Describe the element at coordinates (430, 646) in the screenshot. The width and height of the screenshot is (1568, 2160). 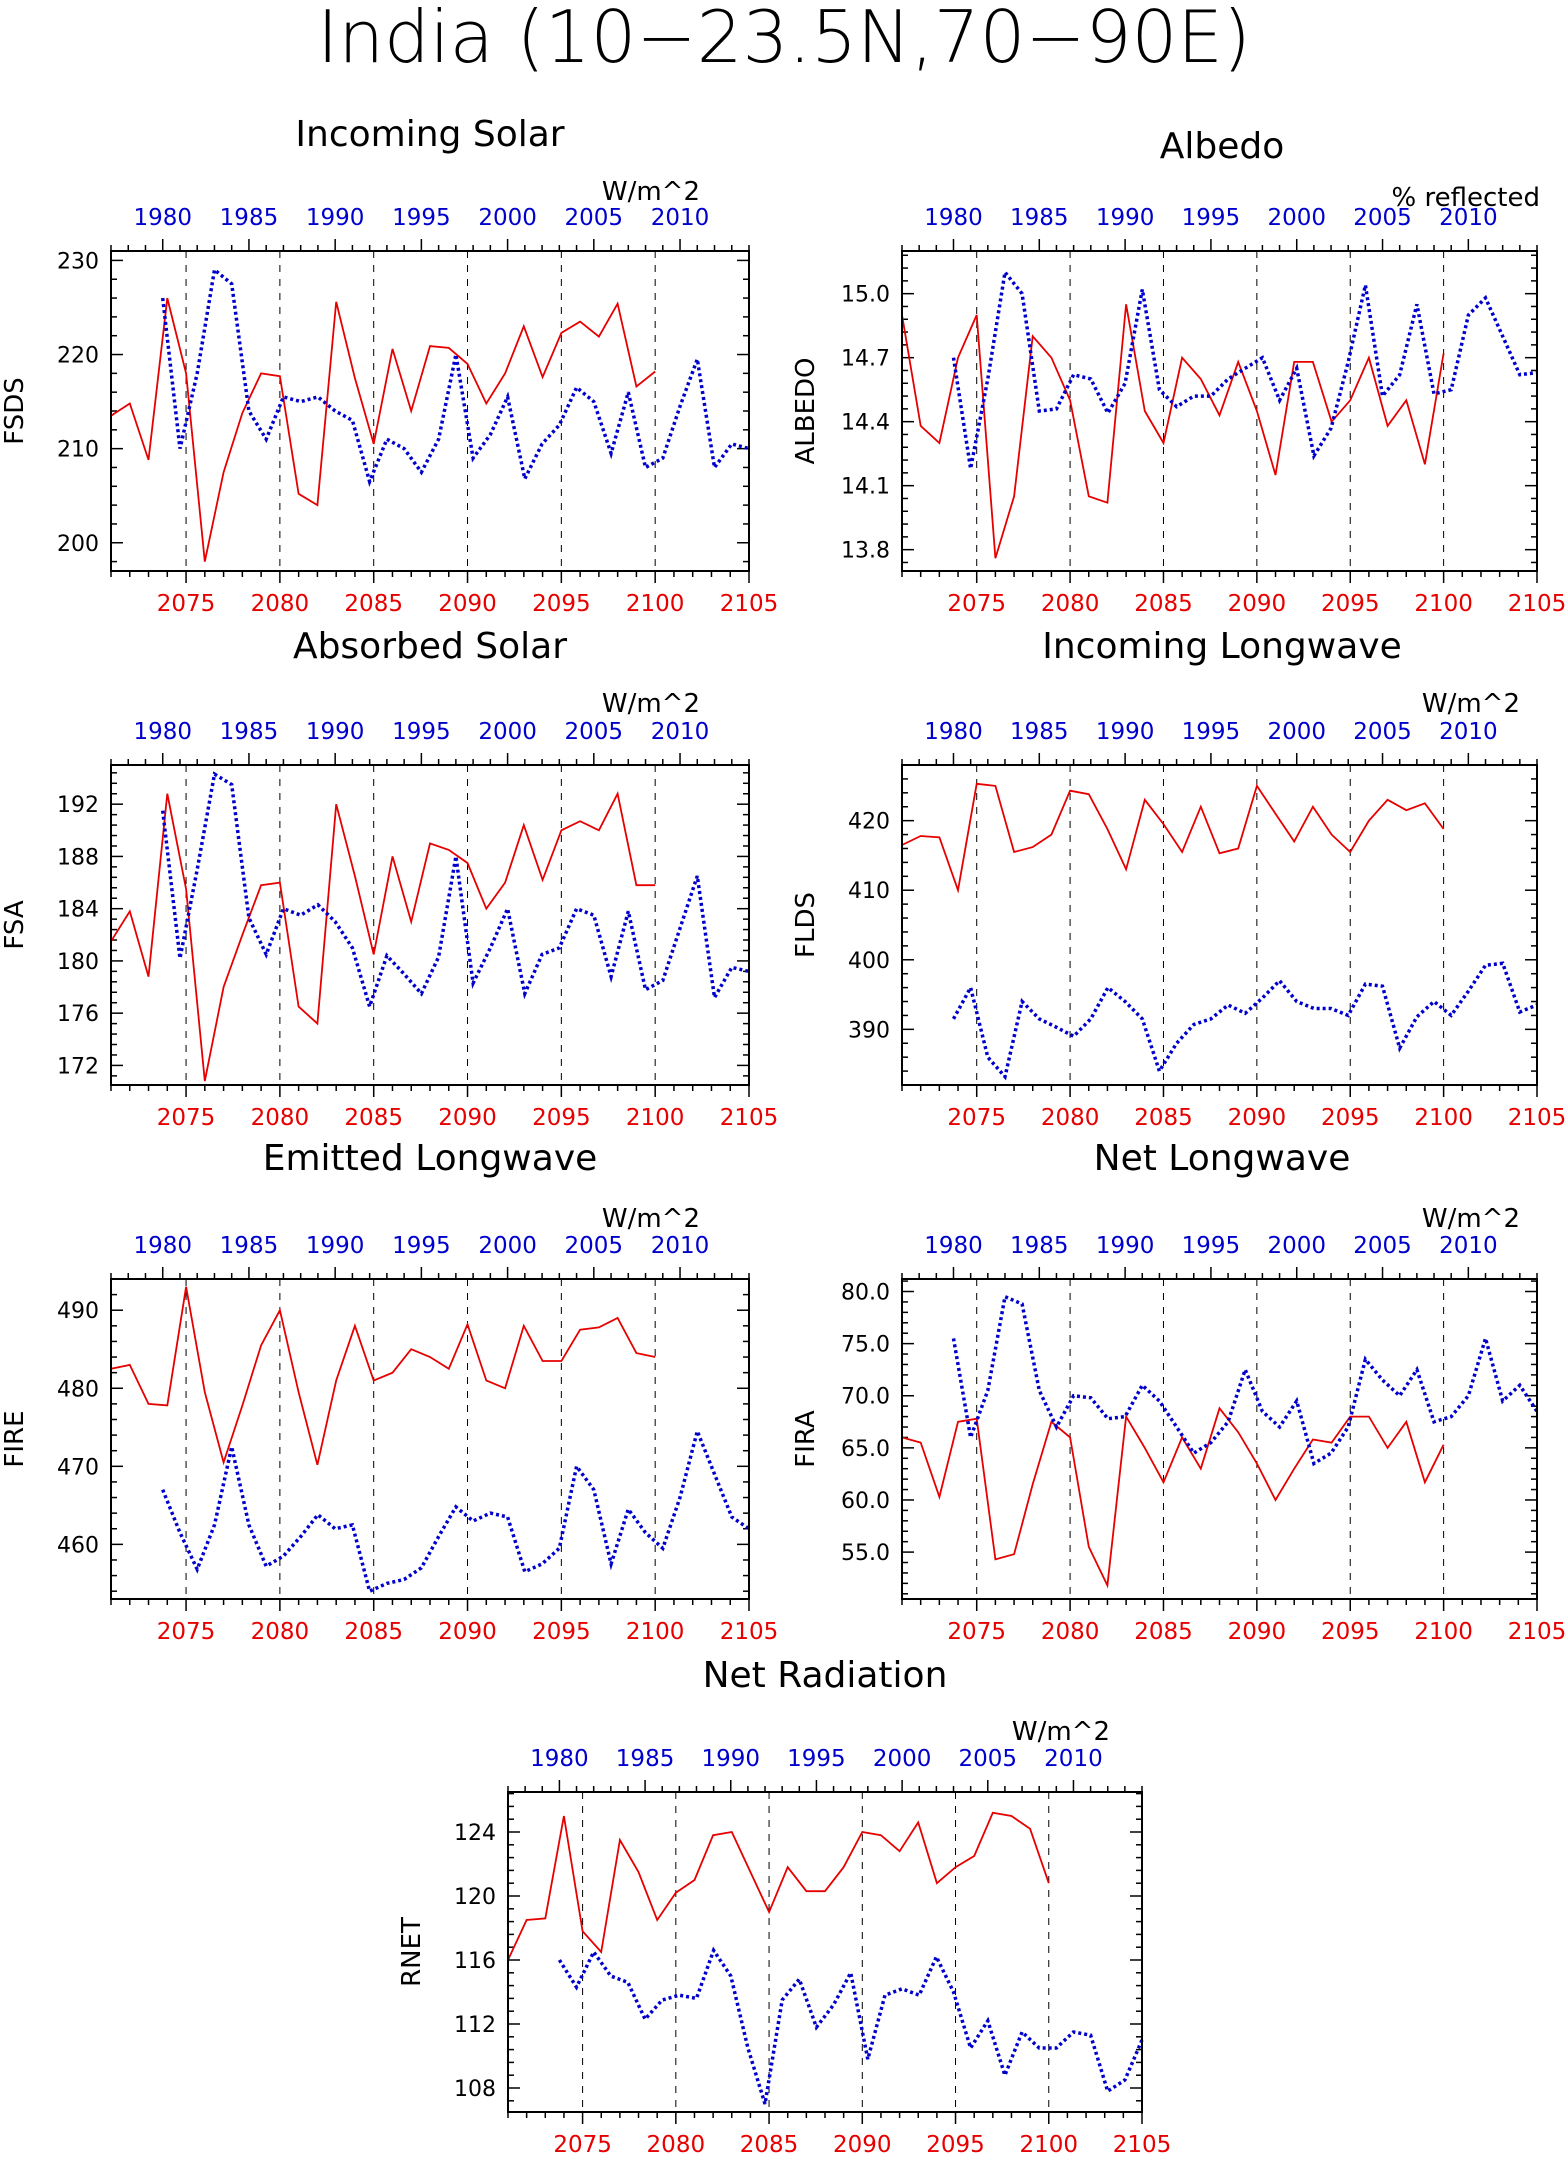
I see `panel-title: Absorbed Solar` at that location.